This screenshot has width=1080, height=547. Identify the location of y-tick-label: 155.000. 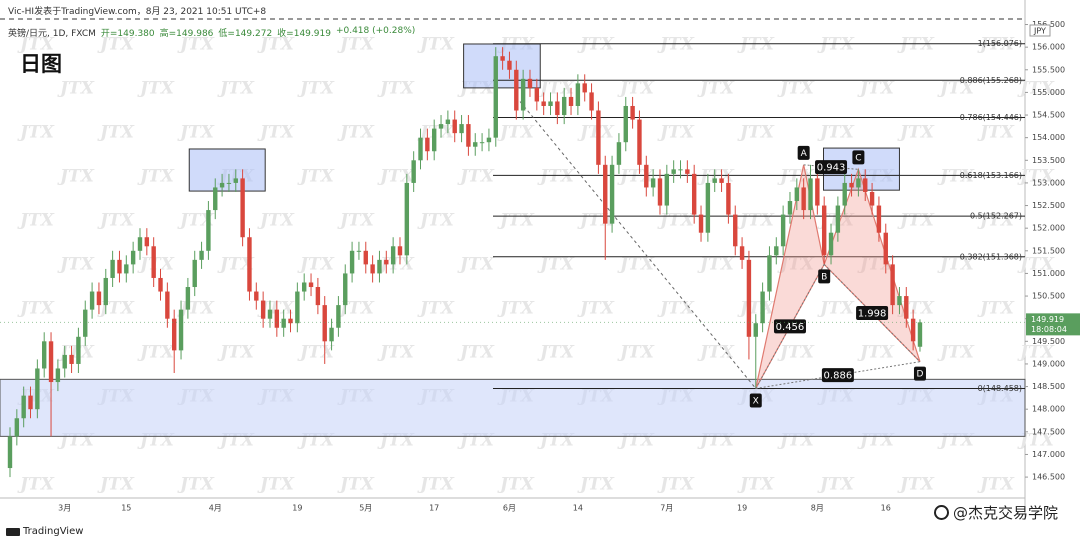
(1048, 92).